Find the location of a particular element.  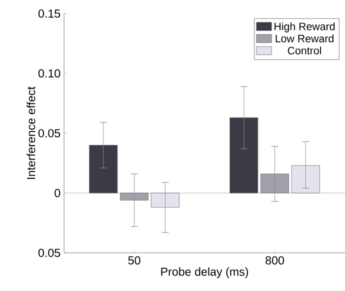

y-tick-label: 0.15 is located at coordinates (49, 14).